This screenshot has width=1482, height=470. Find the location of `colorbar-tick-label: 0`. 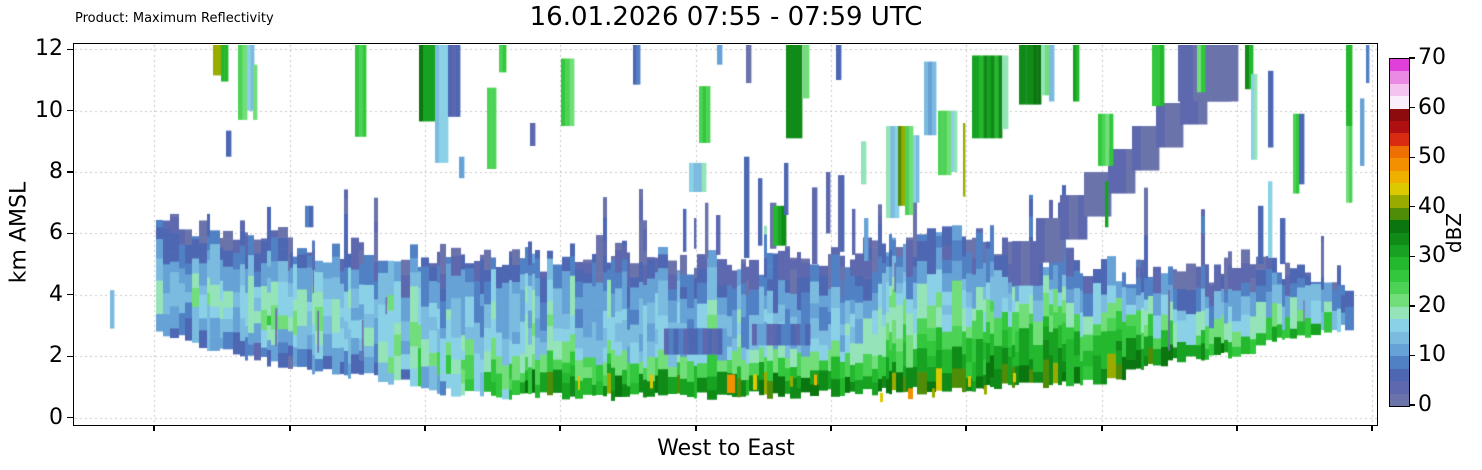

colorbar-tick-label: 0 is located at coordinates (1425, 404).